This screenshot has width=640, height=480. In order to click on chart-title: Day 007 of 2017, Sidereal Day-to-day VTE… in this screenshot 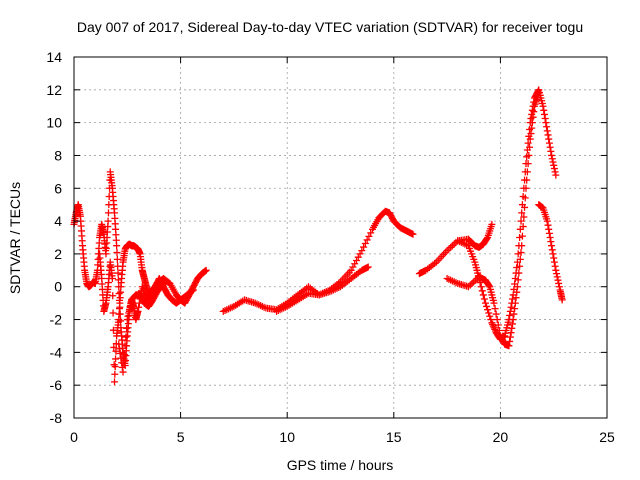, I will do `click(330, 27)`.